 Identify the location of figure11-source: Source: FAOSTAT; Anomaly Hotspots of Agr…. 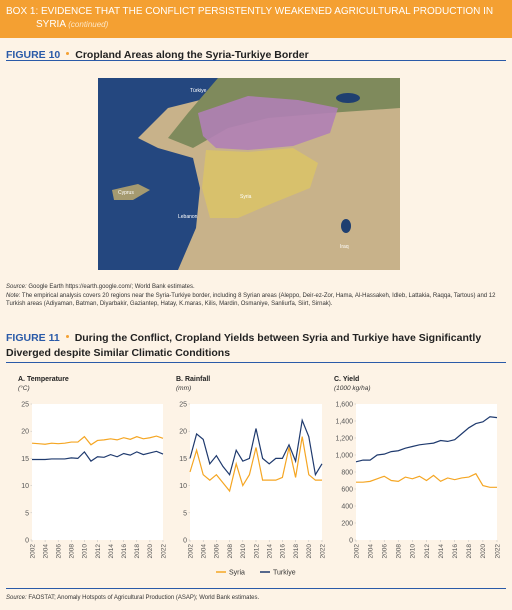
(256, 598).